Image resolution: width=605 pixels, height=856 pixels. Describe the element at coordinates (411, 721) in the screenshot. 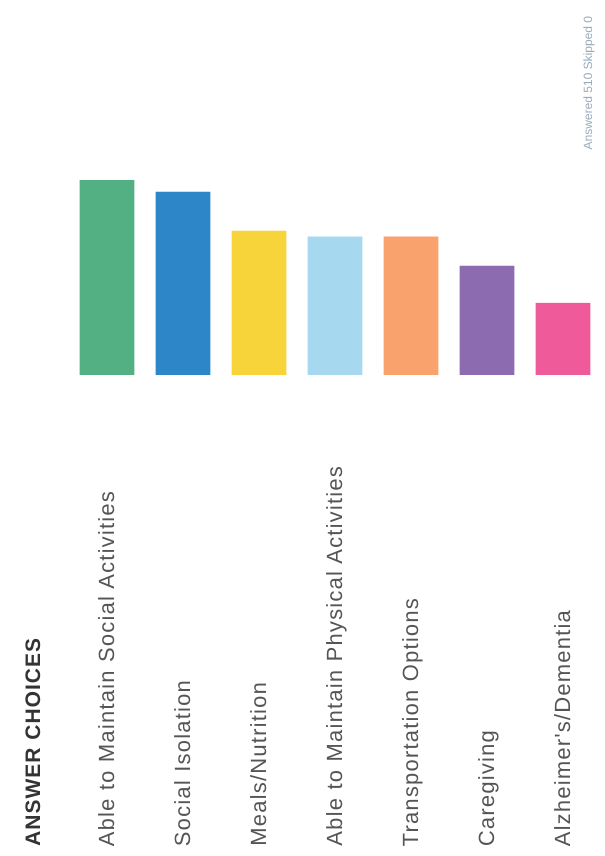

I see `x-tick-label: Transportation Options` at that location.